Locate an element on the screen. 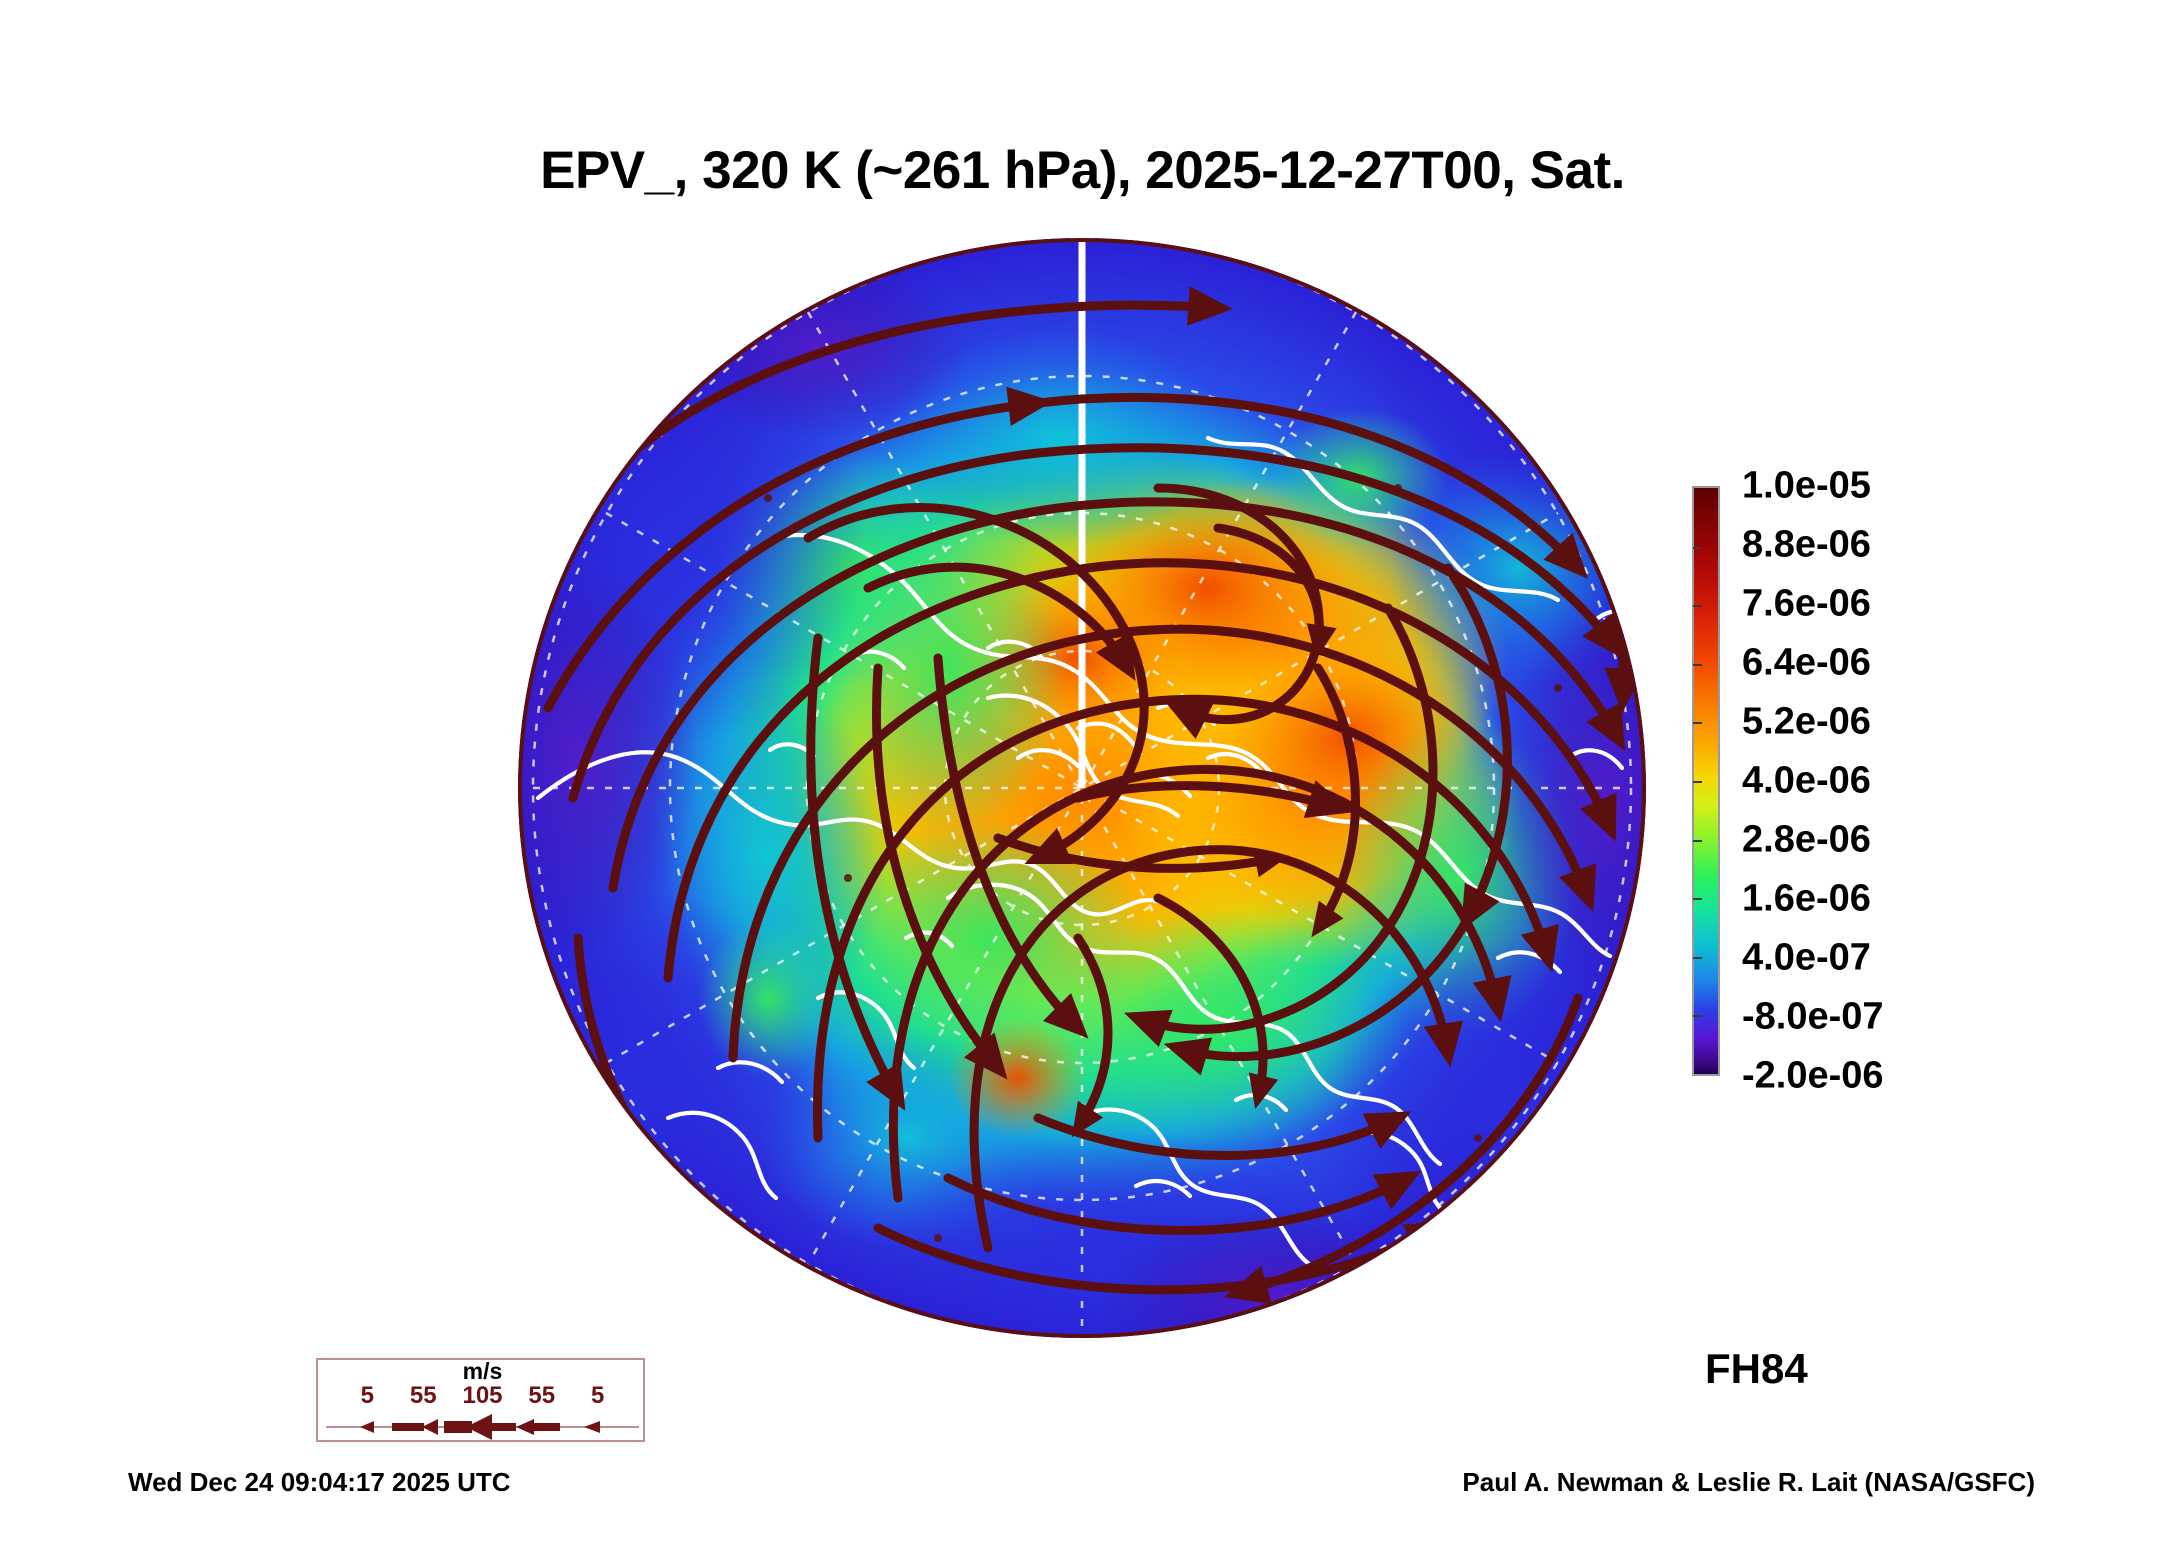  wind-tick-label: 105 is located at coordinates (482, 1395).